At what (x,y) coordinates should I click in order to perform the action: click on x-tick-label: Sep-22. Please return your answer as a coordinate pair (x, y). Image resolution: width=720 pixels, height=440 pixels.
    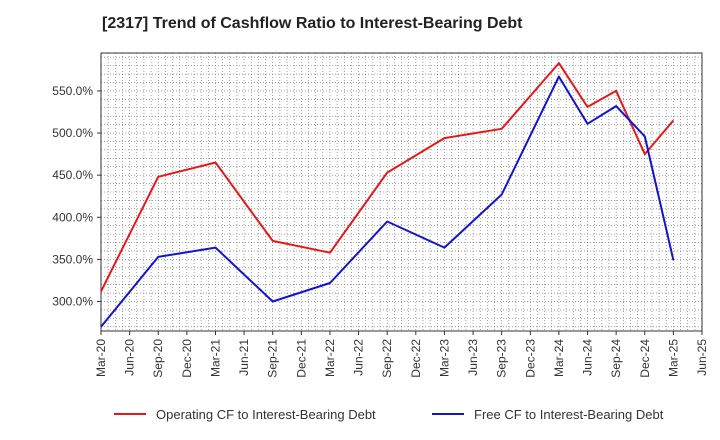
    Looking at the image, I should click on (387, 358).